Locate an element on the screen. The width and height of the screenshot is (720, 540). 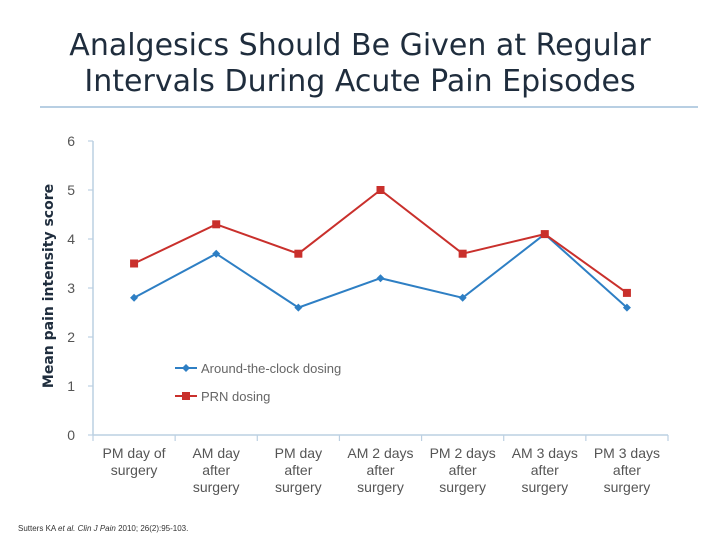
x-tick-label-1: AM day after surgery is located at coordinates (215, 470).